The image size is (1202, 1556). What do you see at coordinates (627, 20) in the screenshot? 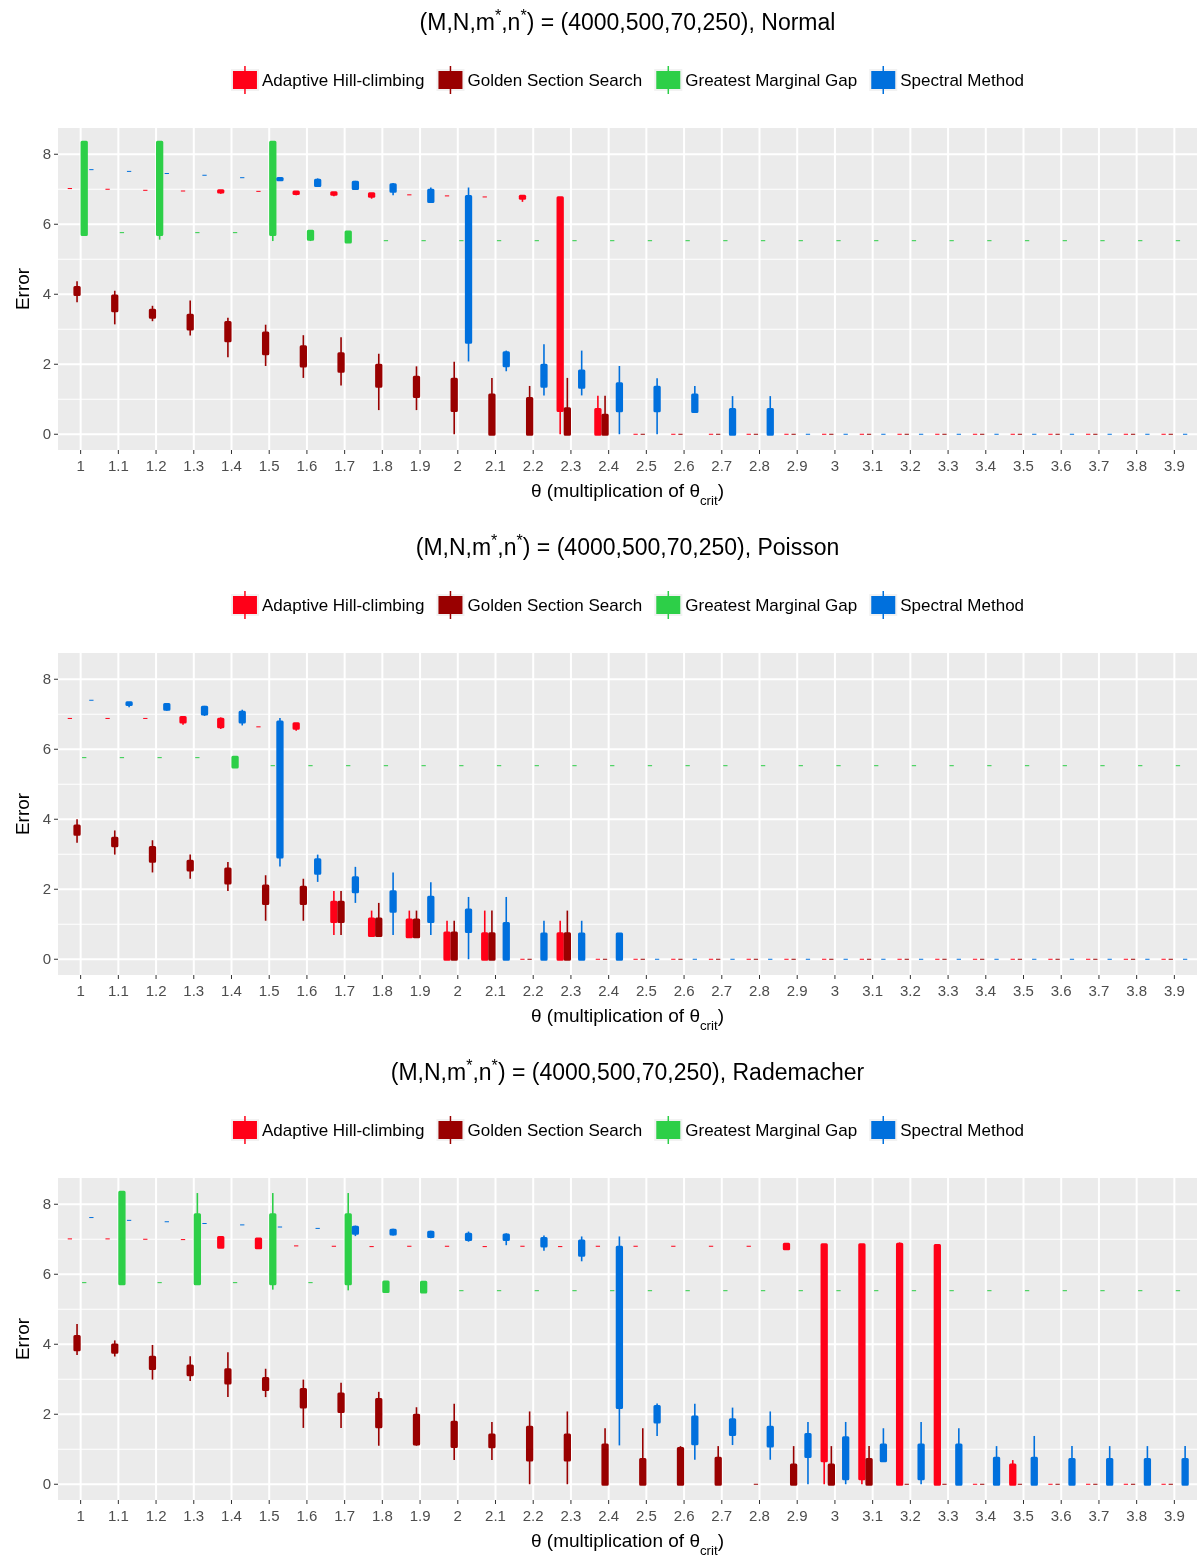
I see `chart-title: (M,N,m$^{*}$,n$^{*}$) = (4000,500,70,250), Normal` at bounding box center [627, 20].